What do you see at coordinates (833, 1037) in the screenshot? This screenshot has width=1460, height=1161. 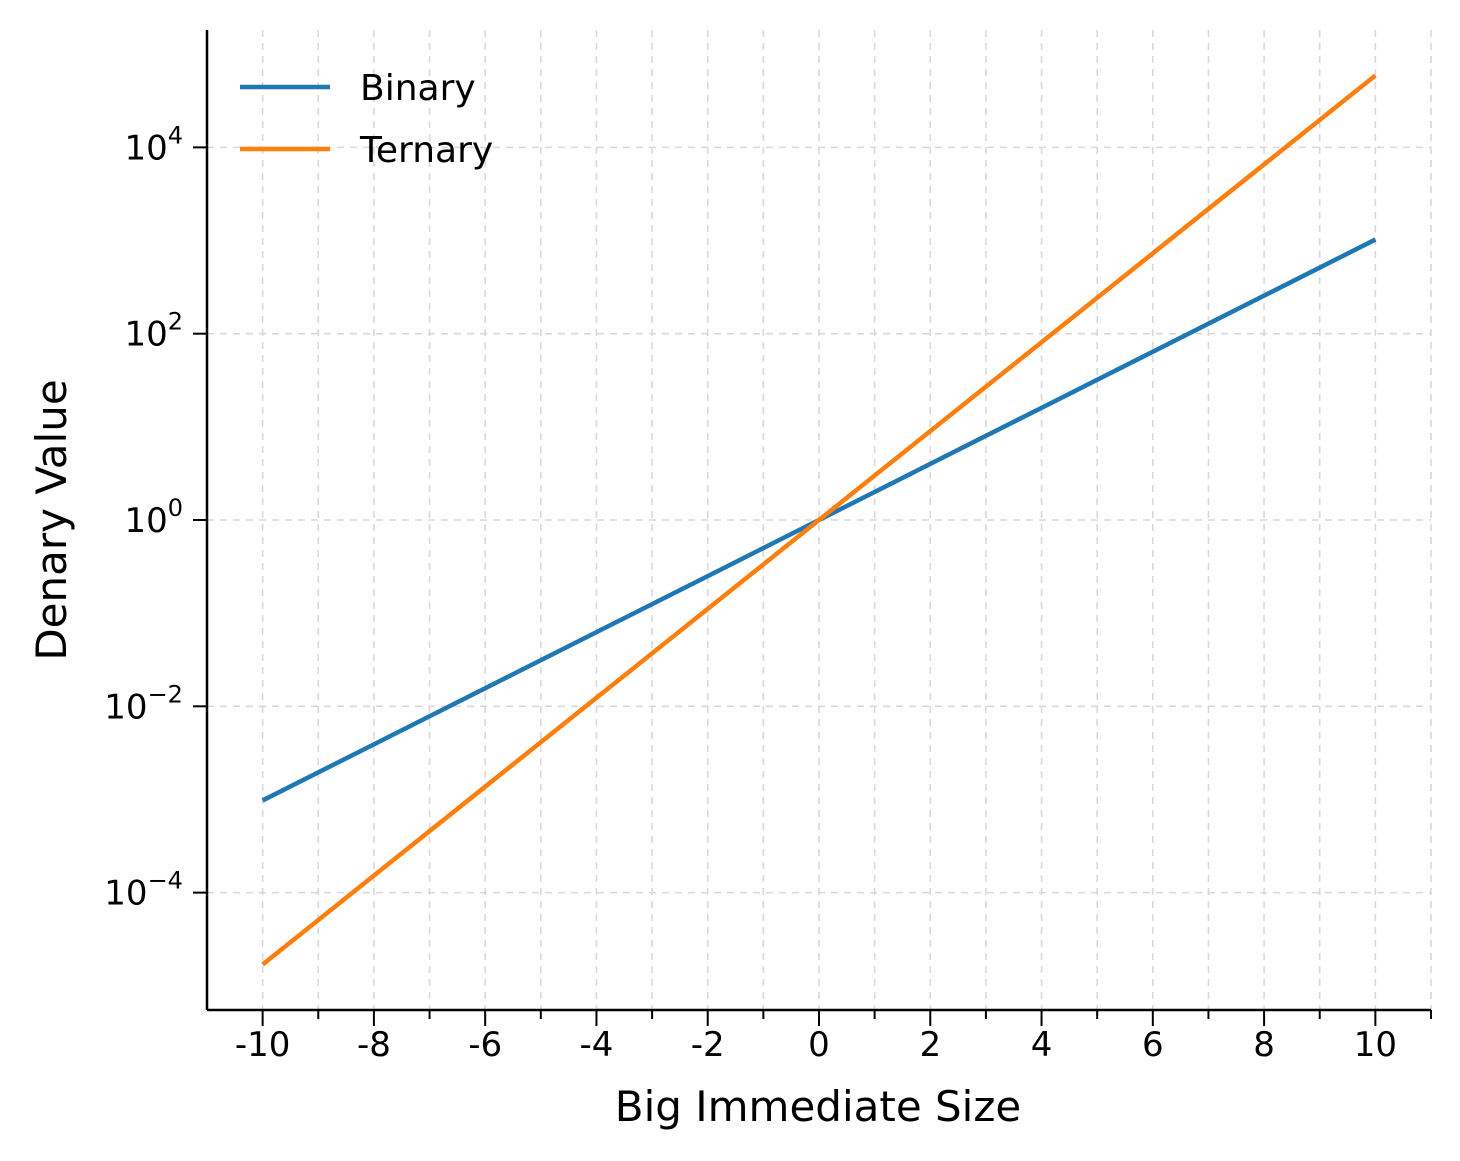 I see `x-ticks: -10 -8 -6 -4 -2 0 2 4 6 8 10` at bounding box center [833, 1037].